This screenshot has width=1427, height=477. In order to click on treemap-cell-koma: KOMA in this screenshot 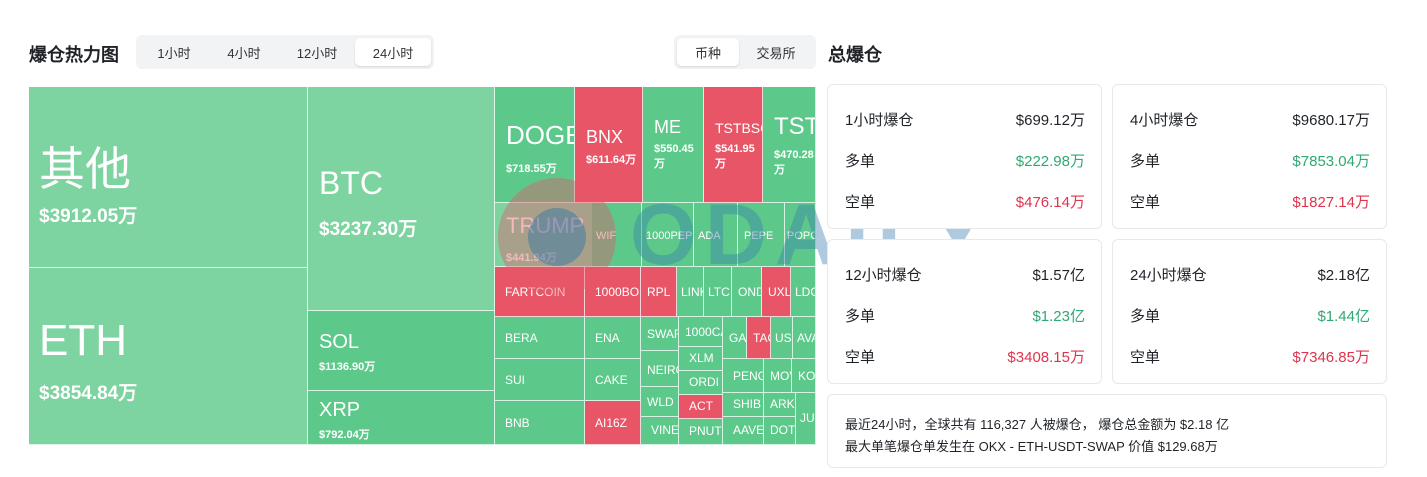, I will do `click(804, 376)`.